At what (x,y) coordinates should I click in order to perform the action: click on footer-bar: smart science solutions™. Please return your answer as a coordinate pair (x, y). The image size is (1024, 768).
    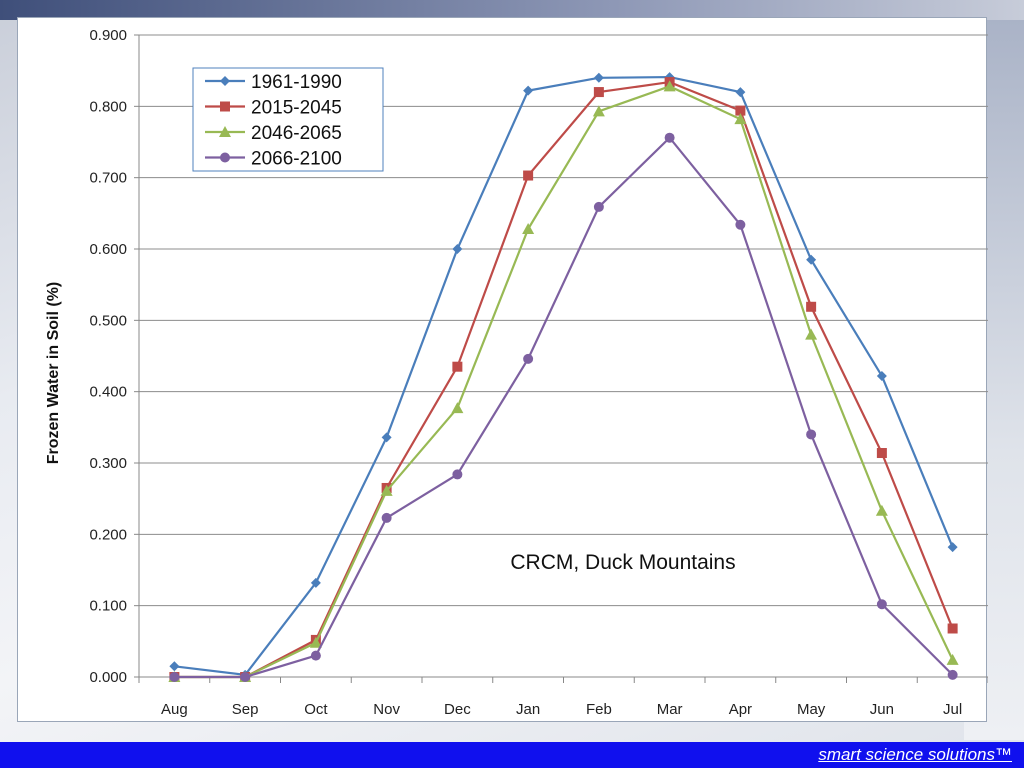
    Looking at the image, I should click on (512, 755).